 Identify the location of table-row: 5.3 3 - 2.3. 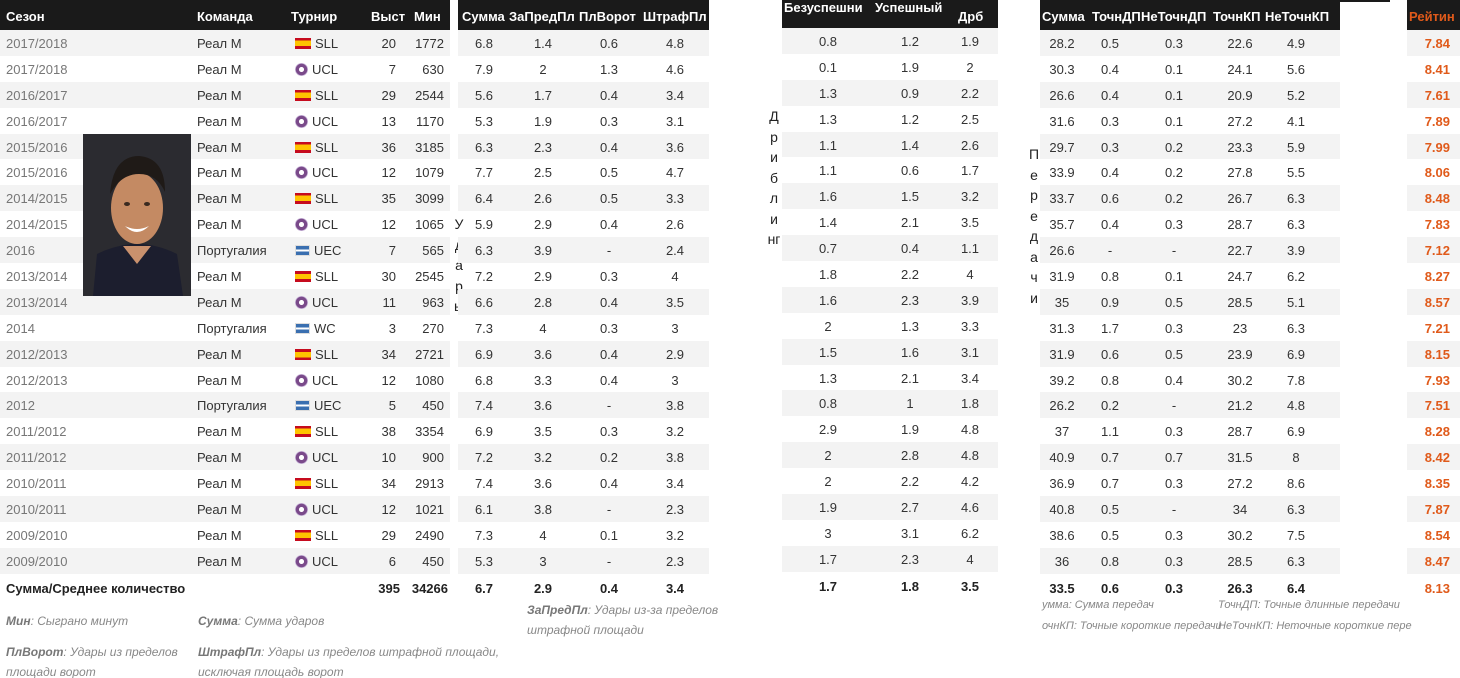
(583, 560).